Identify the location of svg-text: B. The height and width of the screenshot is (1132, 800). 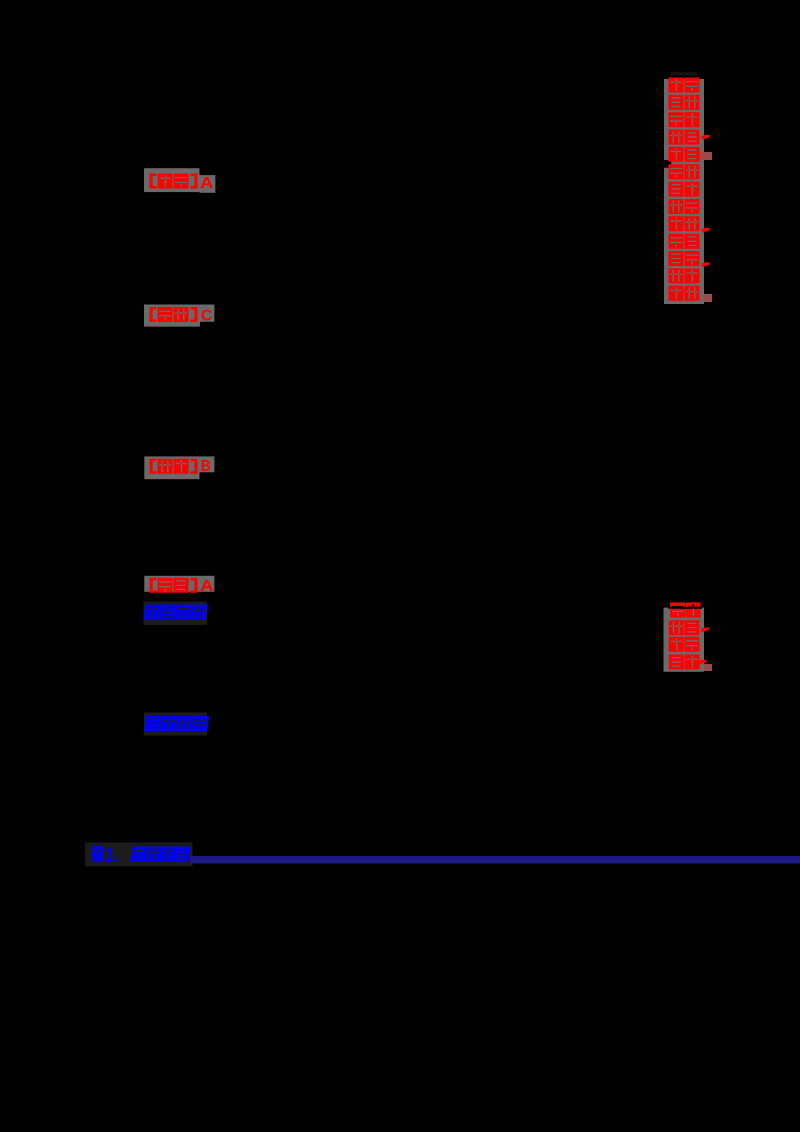
(206, 466).